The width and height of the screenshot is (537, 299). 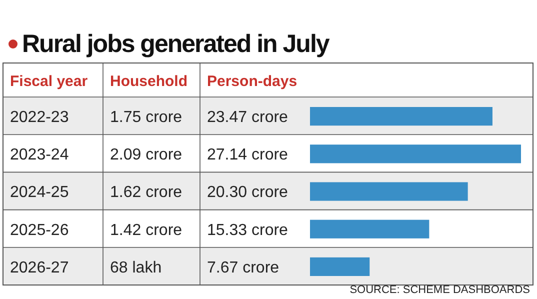 What do you see at coordinates (136, 267) in the screenshot?
I see `text: 68 lakh` at bounding box center [136, 267].